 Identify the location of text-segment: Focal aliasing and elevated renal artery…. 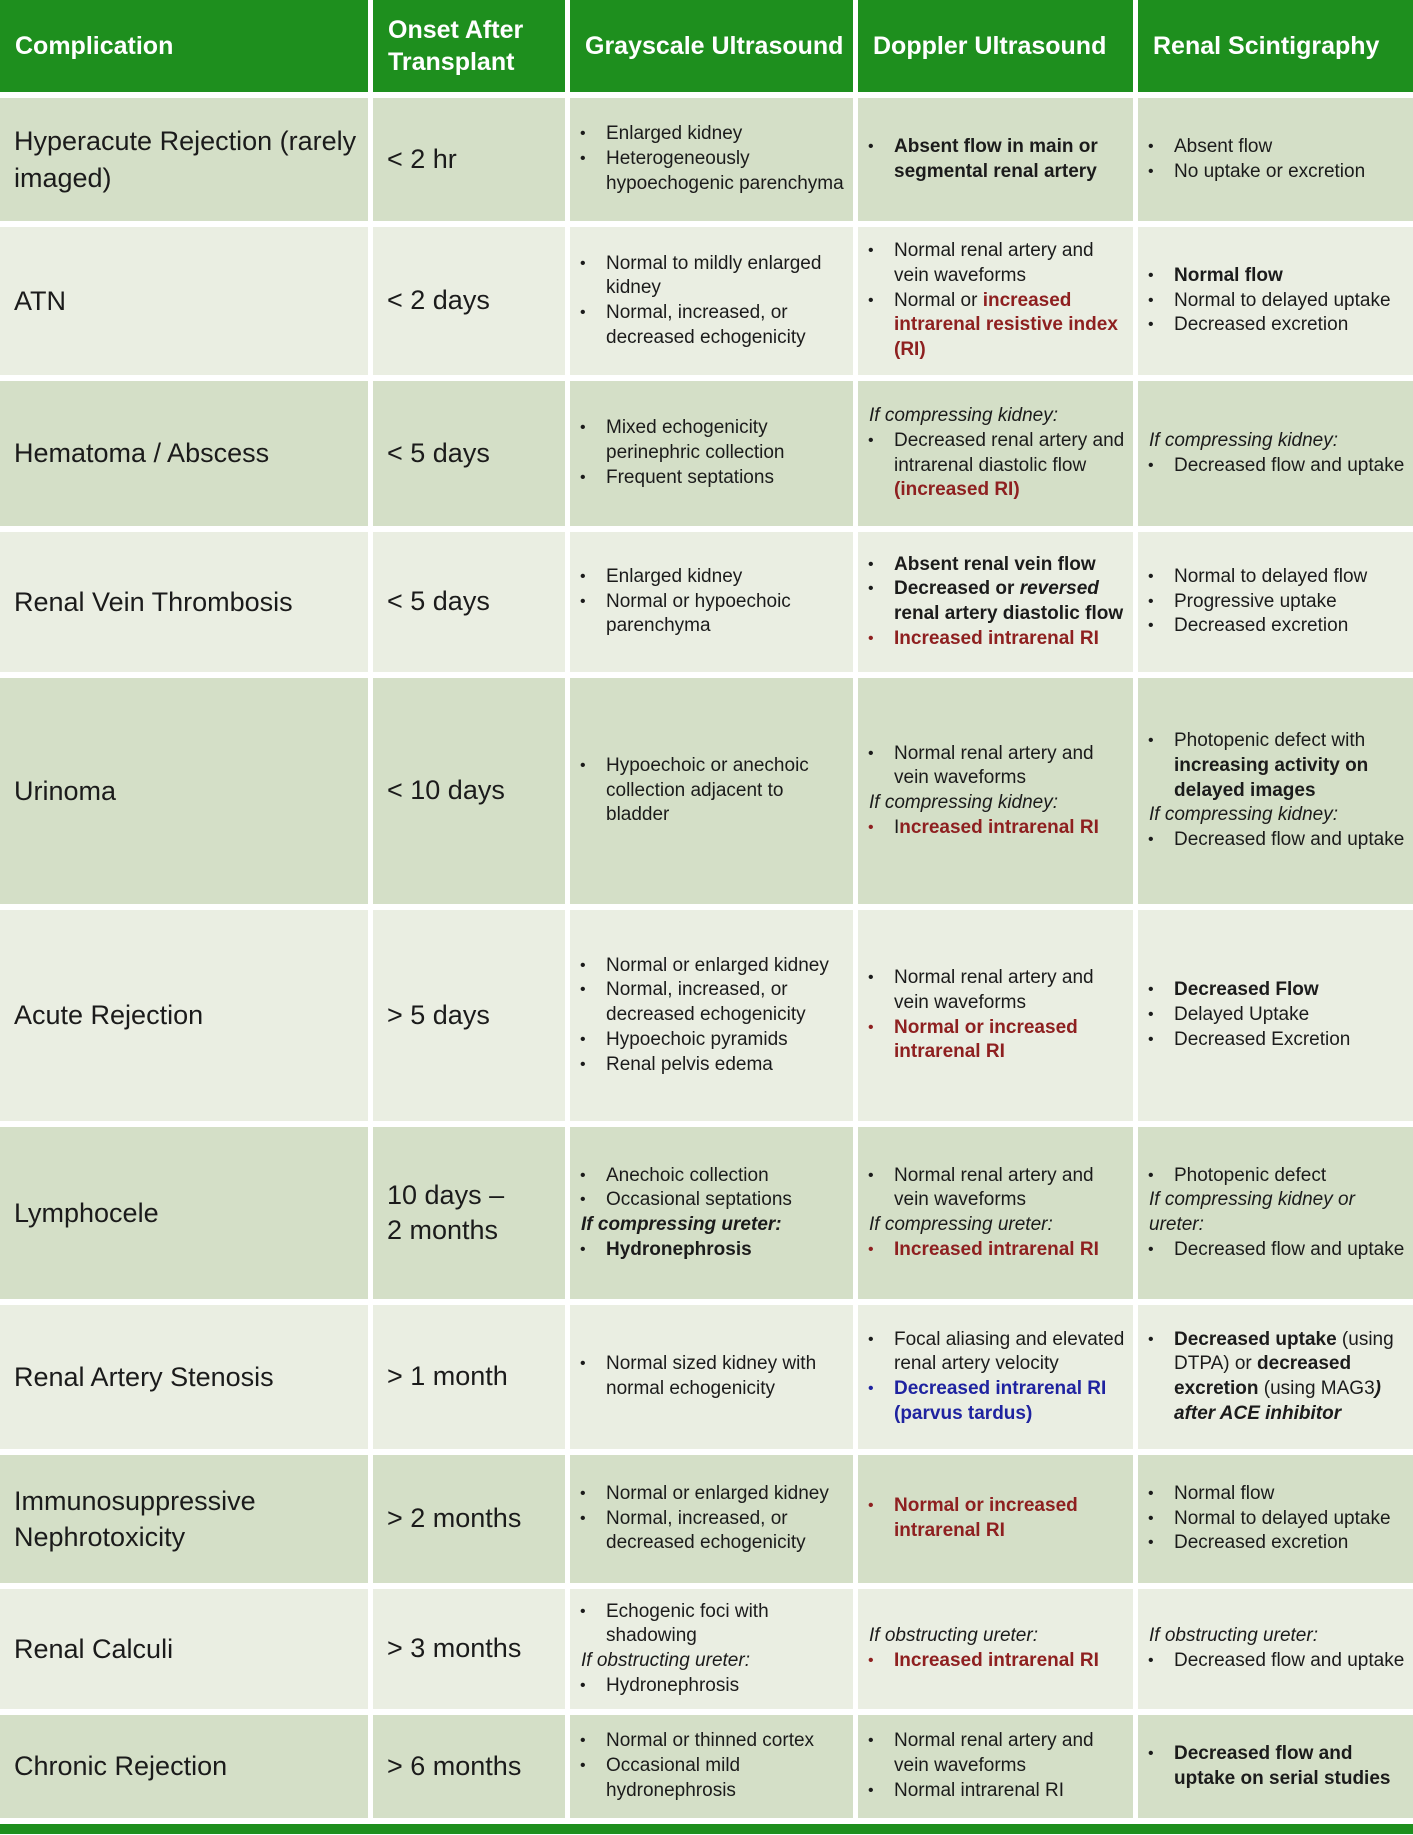
(1009, 1351).